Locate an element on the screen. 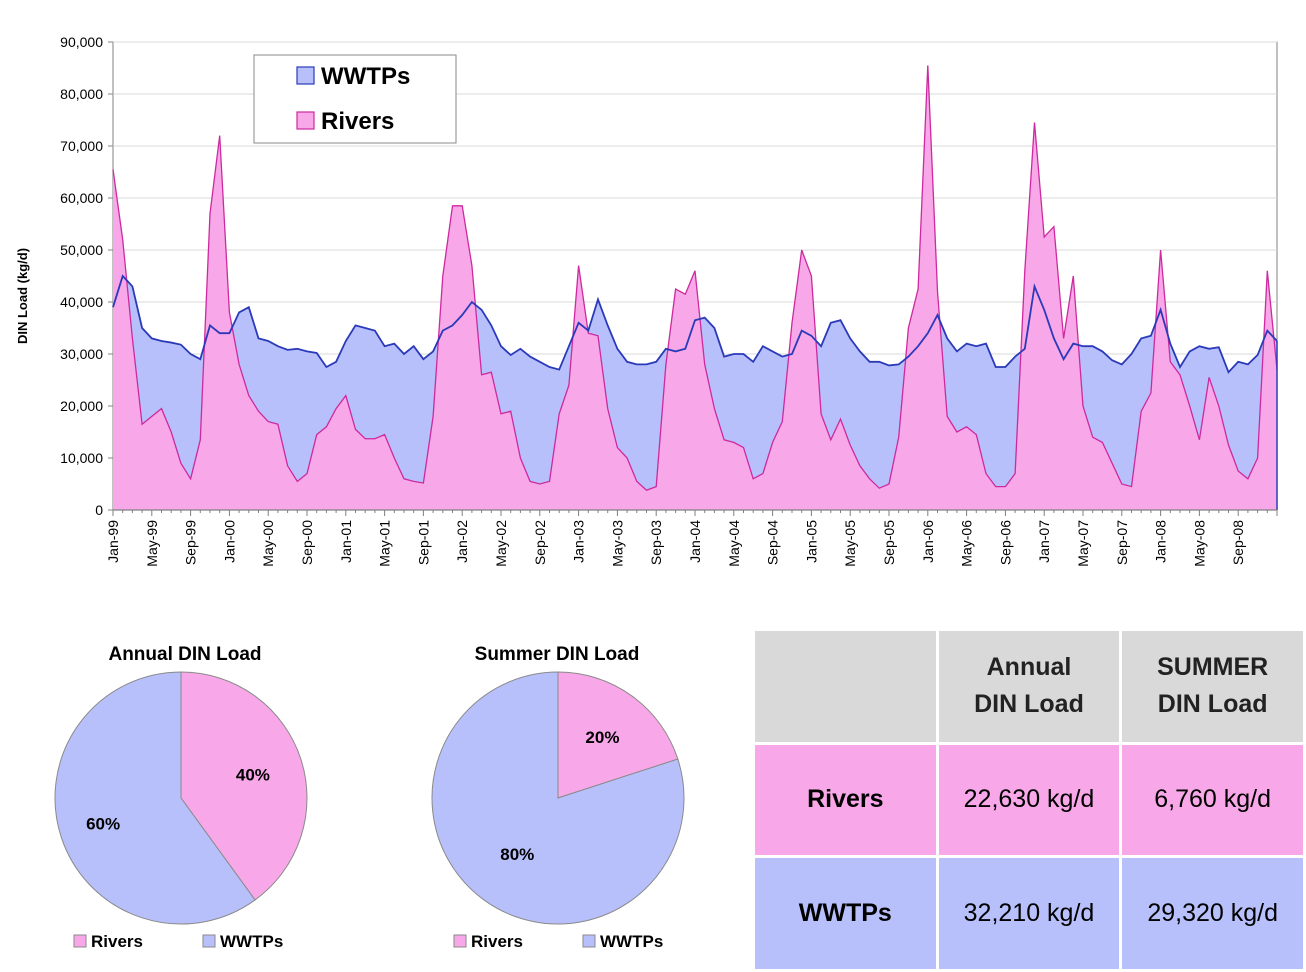  pie-label-wwtps: 60% is located at coordinates (103, 823).